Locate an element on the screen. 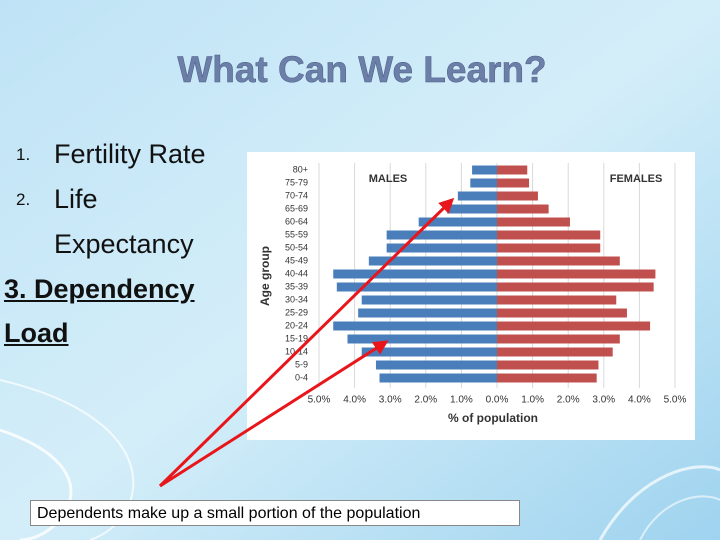 This screenshot has width=720, height=540. y-tick-label: 0-4 is located at coordinates (301, 377).